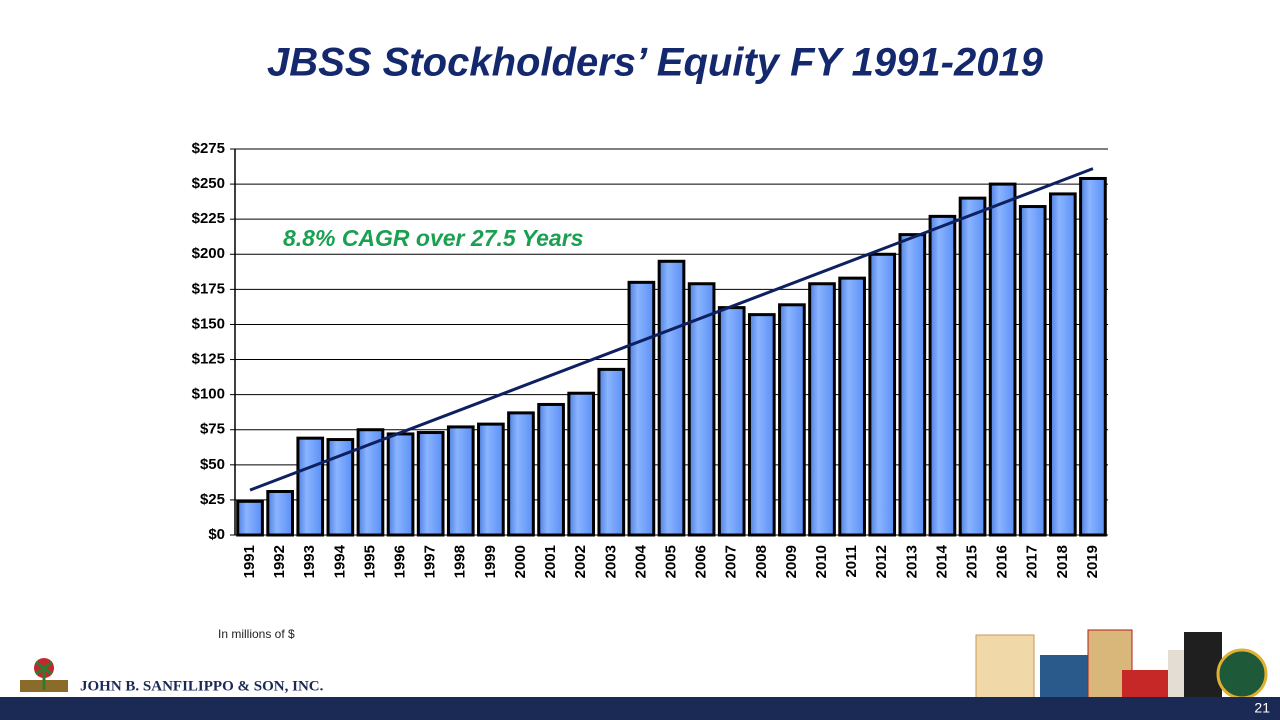  What do you see at coordinates (208, 253) in the screenshot?
I see `y-tick-label: $200` at bounding box center [208, 253].